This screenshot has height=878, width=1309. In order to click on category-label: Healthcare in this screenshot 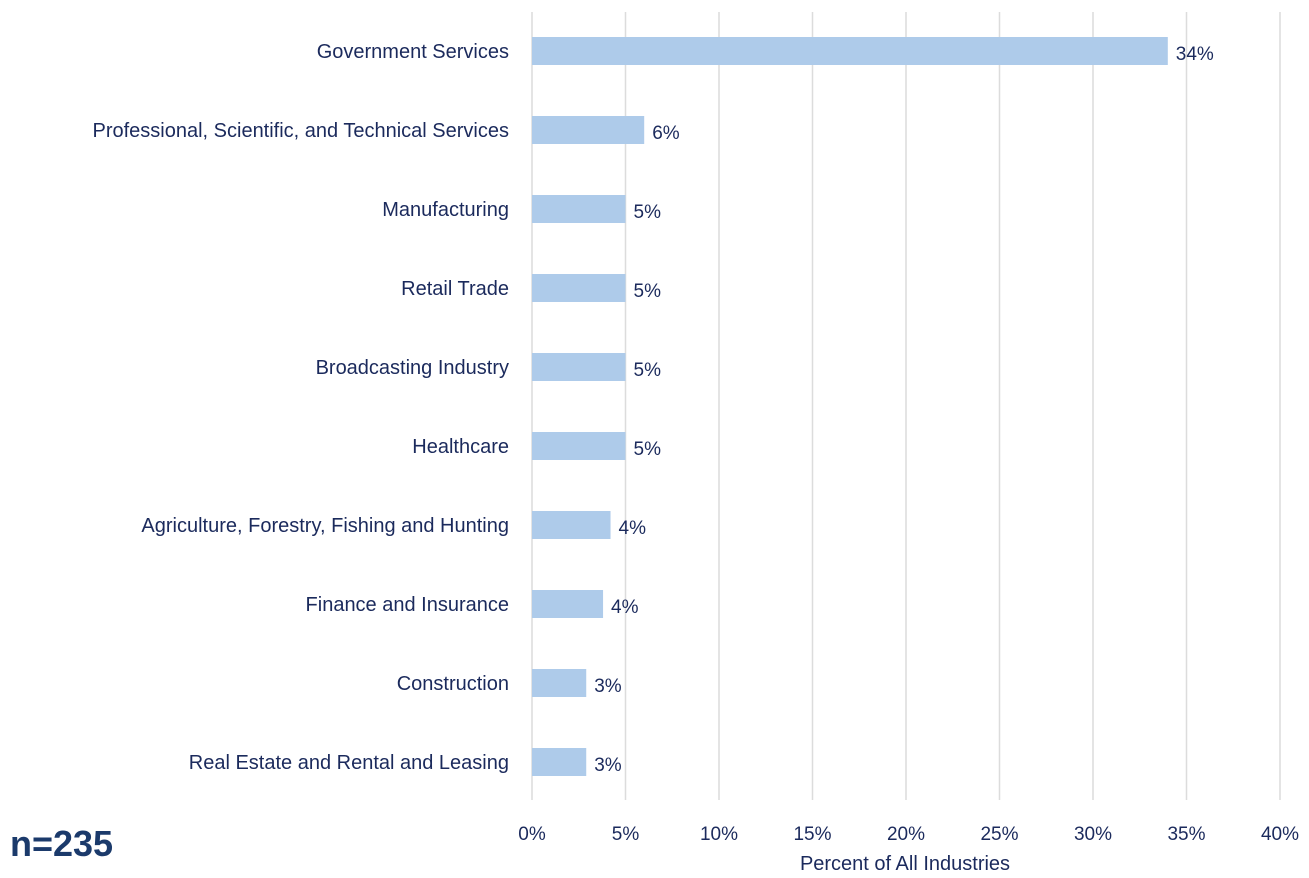, I will do `click(460, 447)`.